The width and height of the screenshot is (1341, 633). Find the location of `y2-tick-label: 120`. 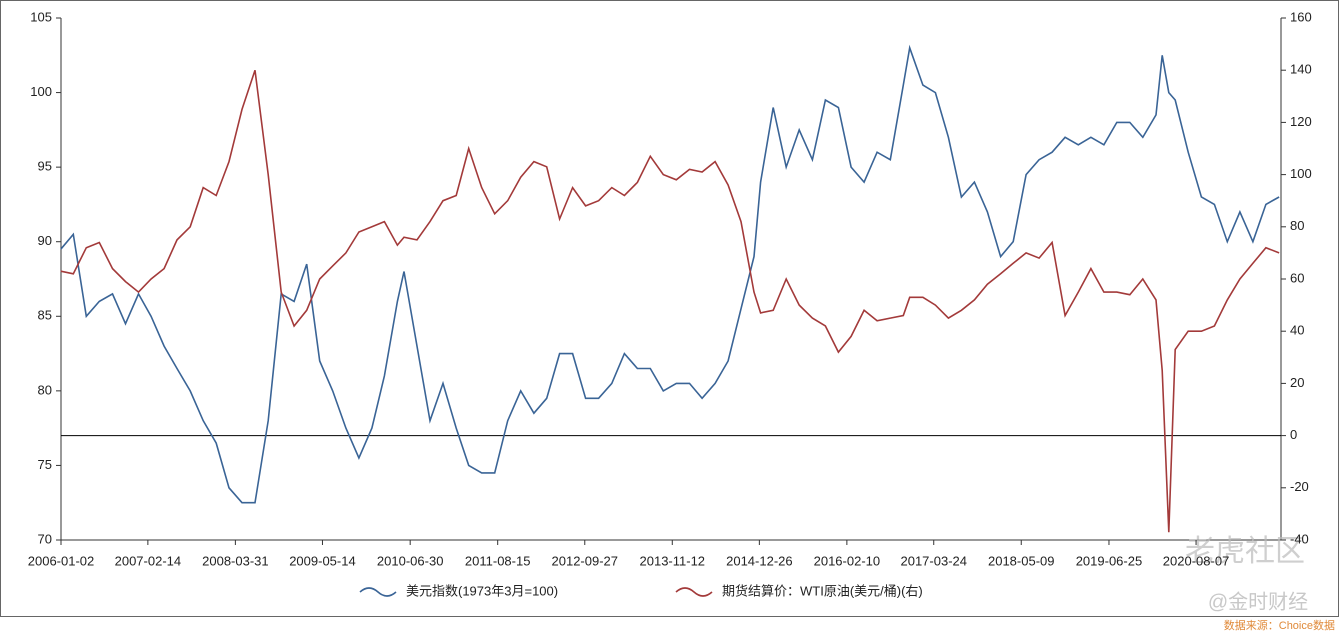

y2-tick-label: 120 is located at coordinates (1301, 121).